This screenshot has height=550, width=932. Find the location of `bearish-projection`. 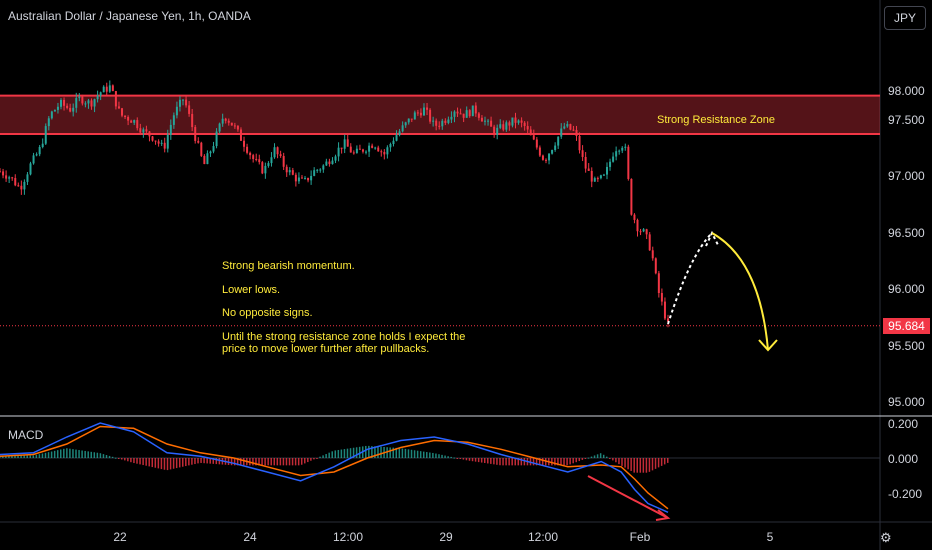

bearish-projection is located at coordinates (740, 291).